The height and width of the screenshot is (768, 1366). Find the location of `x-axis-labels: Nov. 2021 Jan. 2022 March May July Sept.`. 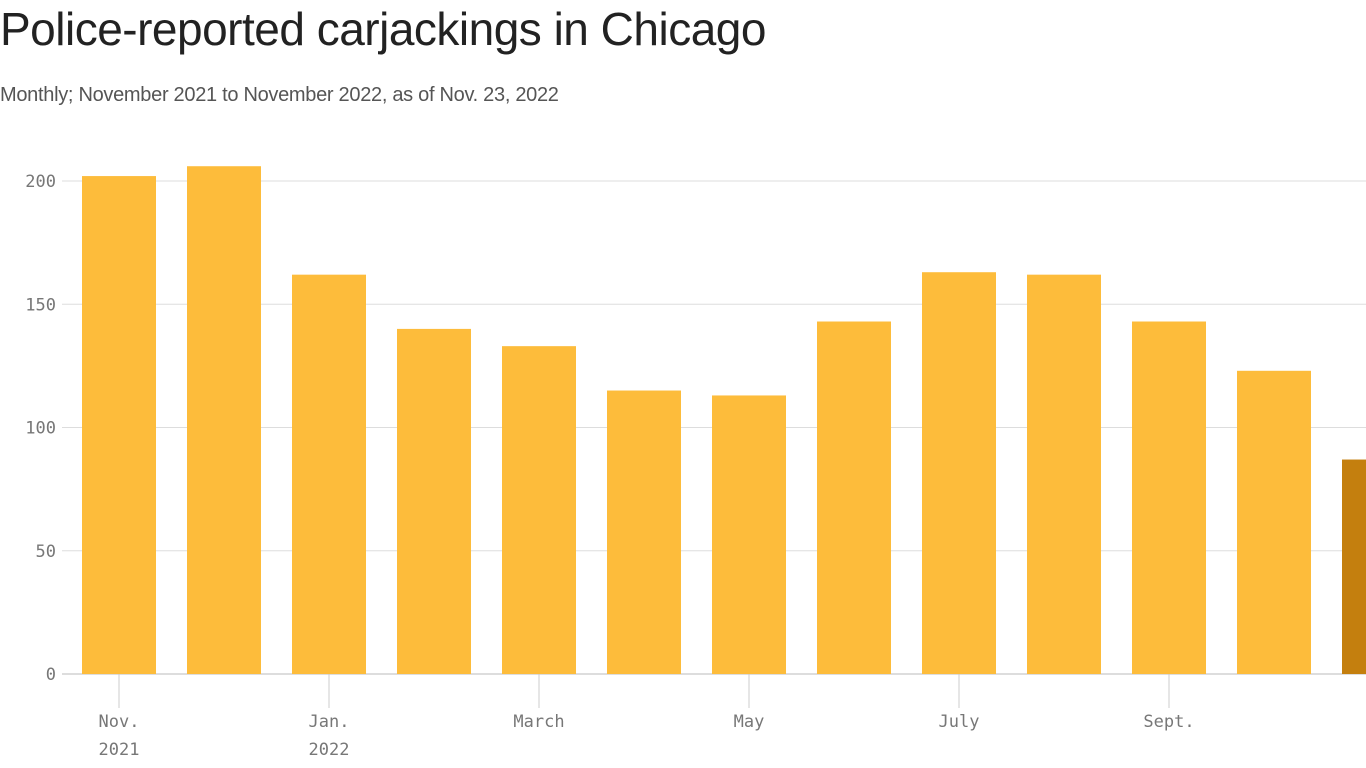

x-axis-labels: Nov. 2021 Jan. 2022 March May July Sept. is located at coordinates (647, 736).